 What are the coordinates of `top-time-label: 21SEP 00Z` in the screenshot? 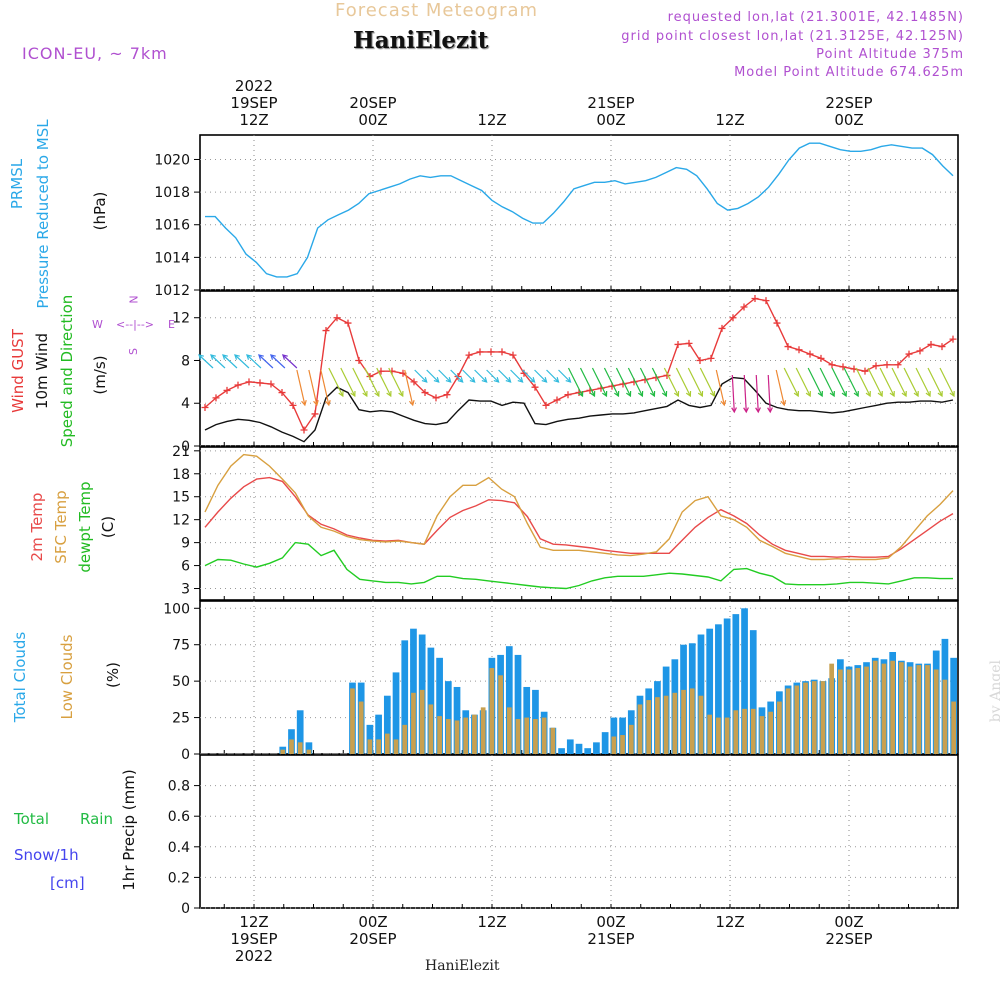 It's located at (611, 112).